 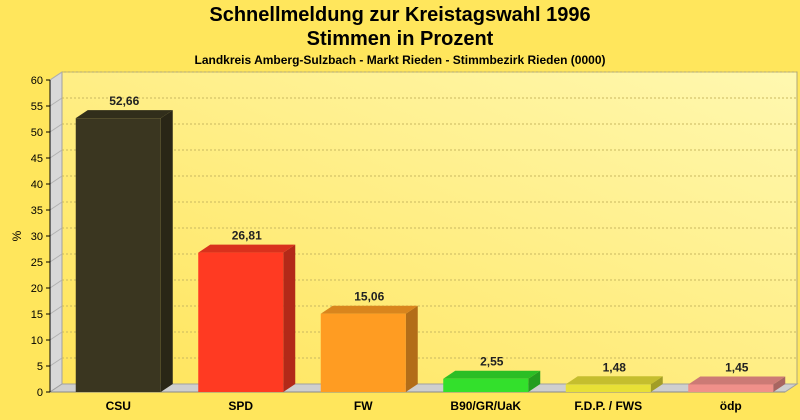 What do you see at coordinates (40, 393) in the screenshot?
I see `y-tick-label: 0` at bounding box center [40, 393].